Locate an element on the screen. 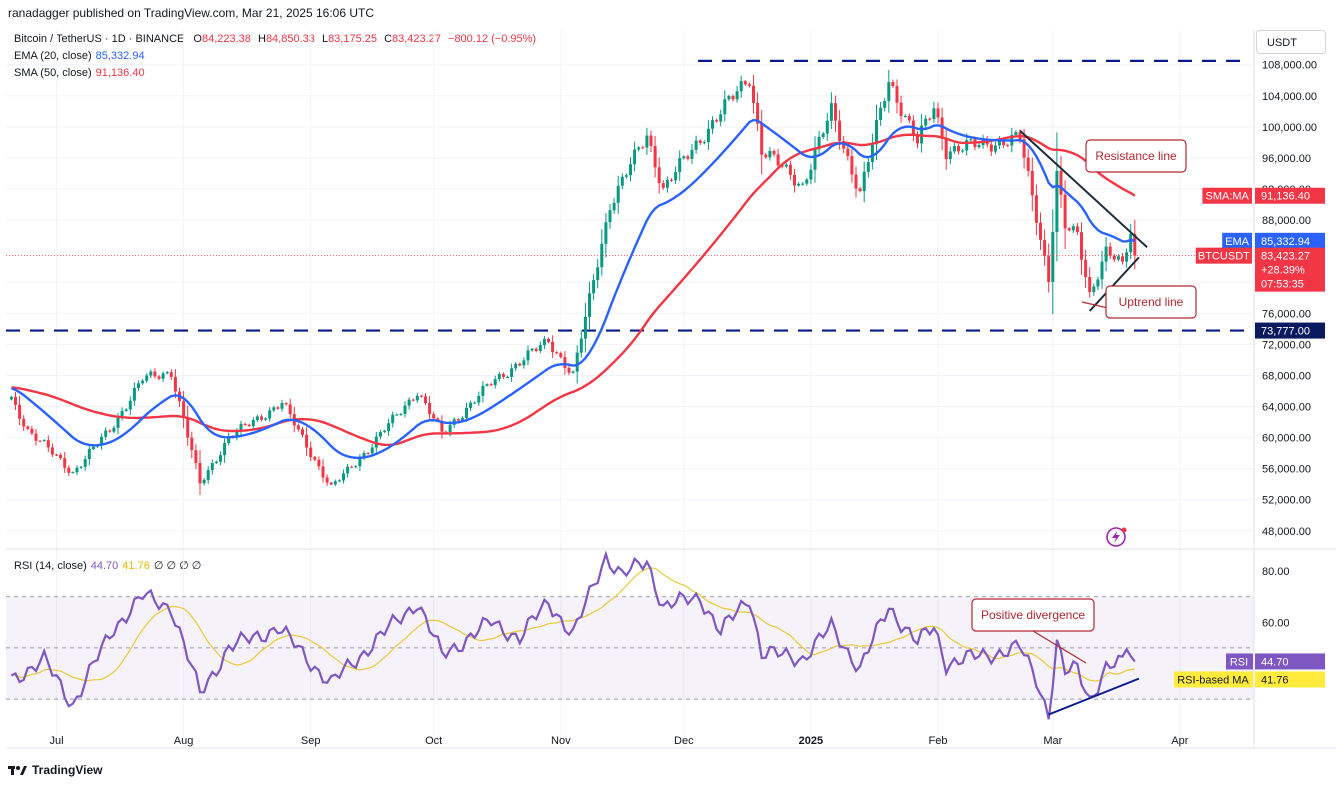 This screenshot has height=785, width=1336. uptrend-line-callout: Uptrend line is located at coordinates (1139, 302).